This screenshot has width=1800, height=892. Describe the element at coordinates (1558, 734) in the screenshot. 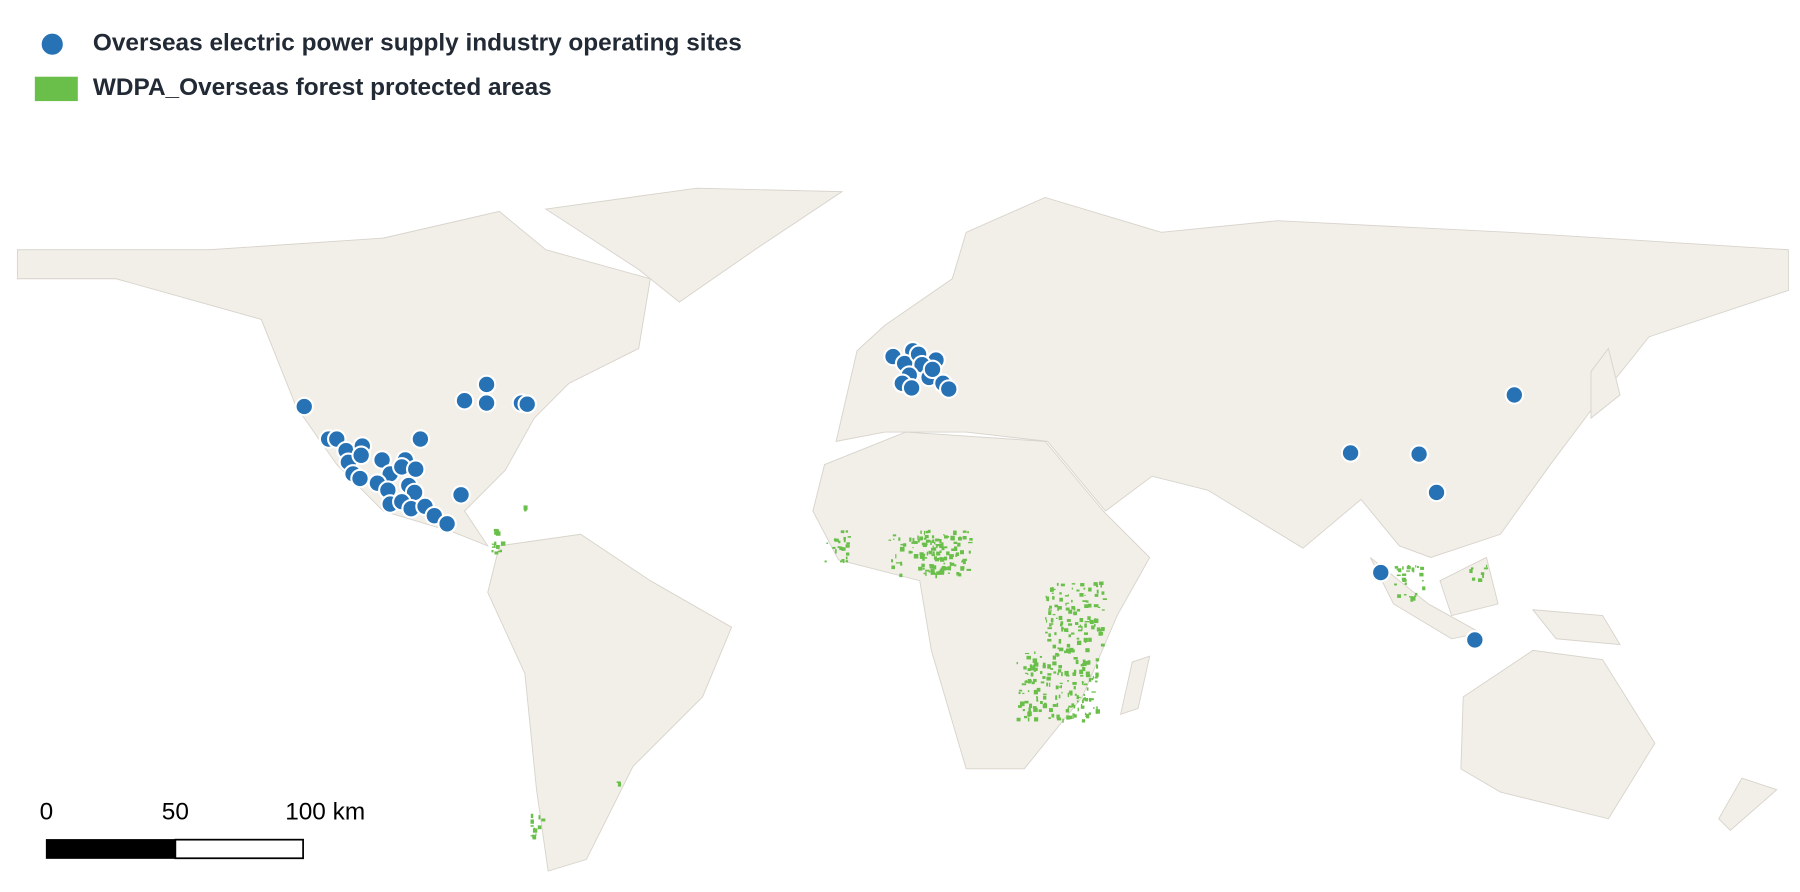

I see `australia` at that location.